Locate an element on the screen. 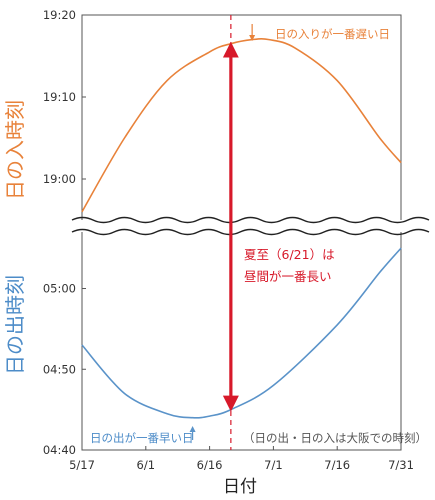 The width and height of the screenshot is (435, 500). x-axis-title: 日付 is located at coordinates (240, 487).